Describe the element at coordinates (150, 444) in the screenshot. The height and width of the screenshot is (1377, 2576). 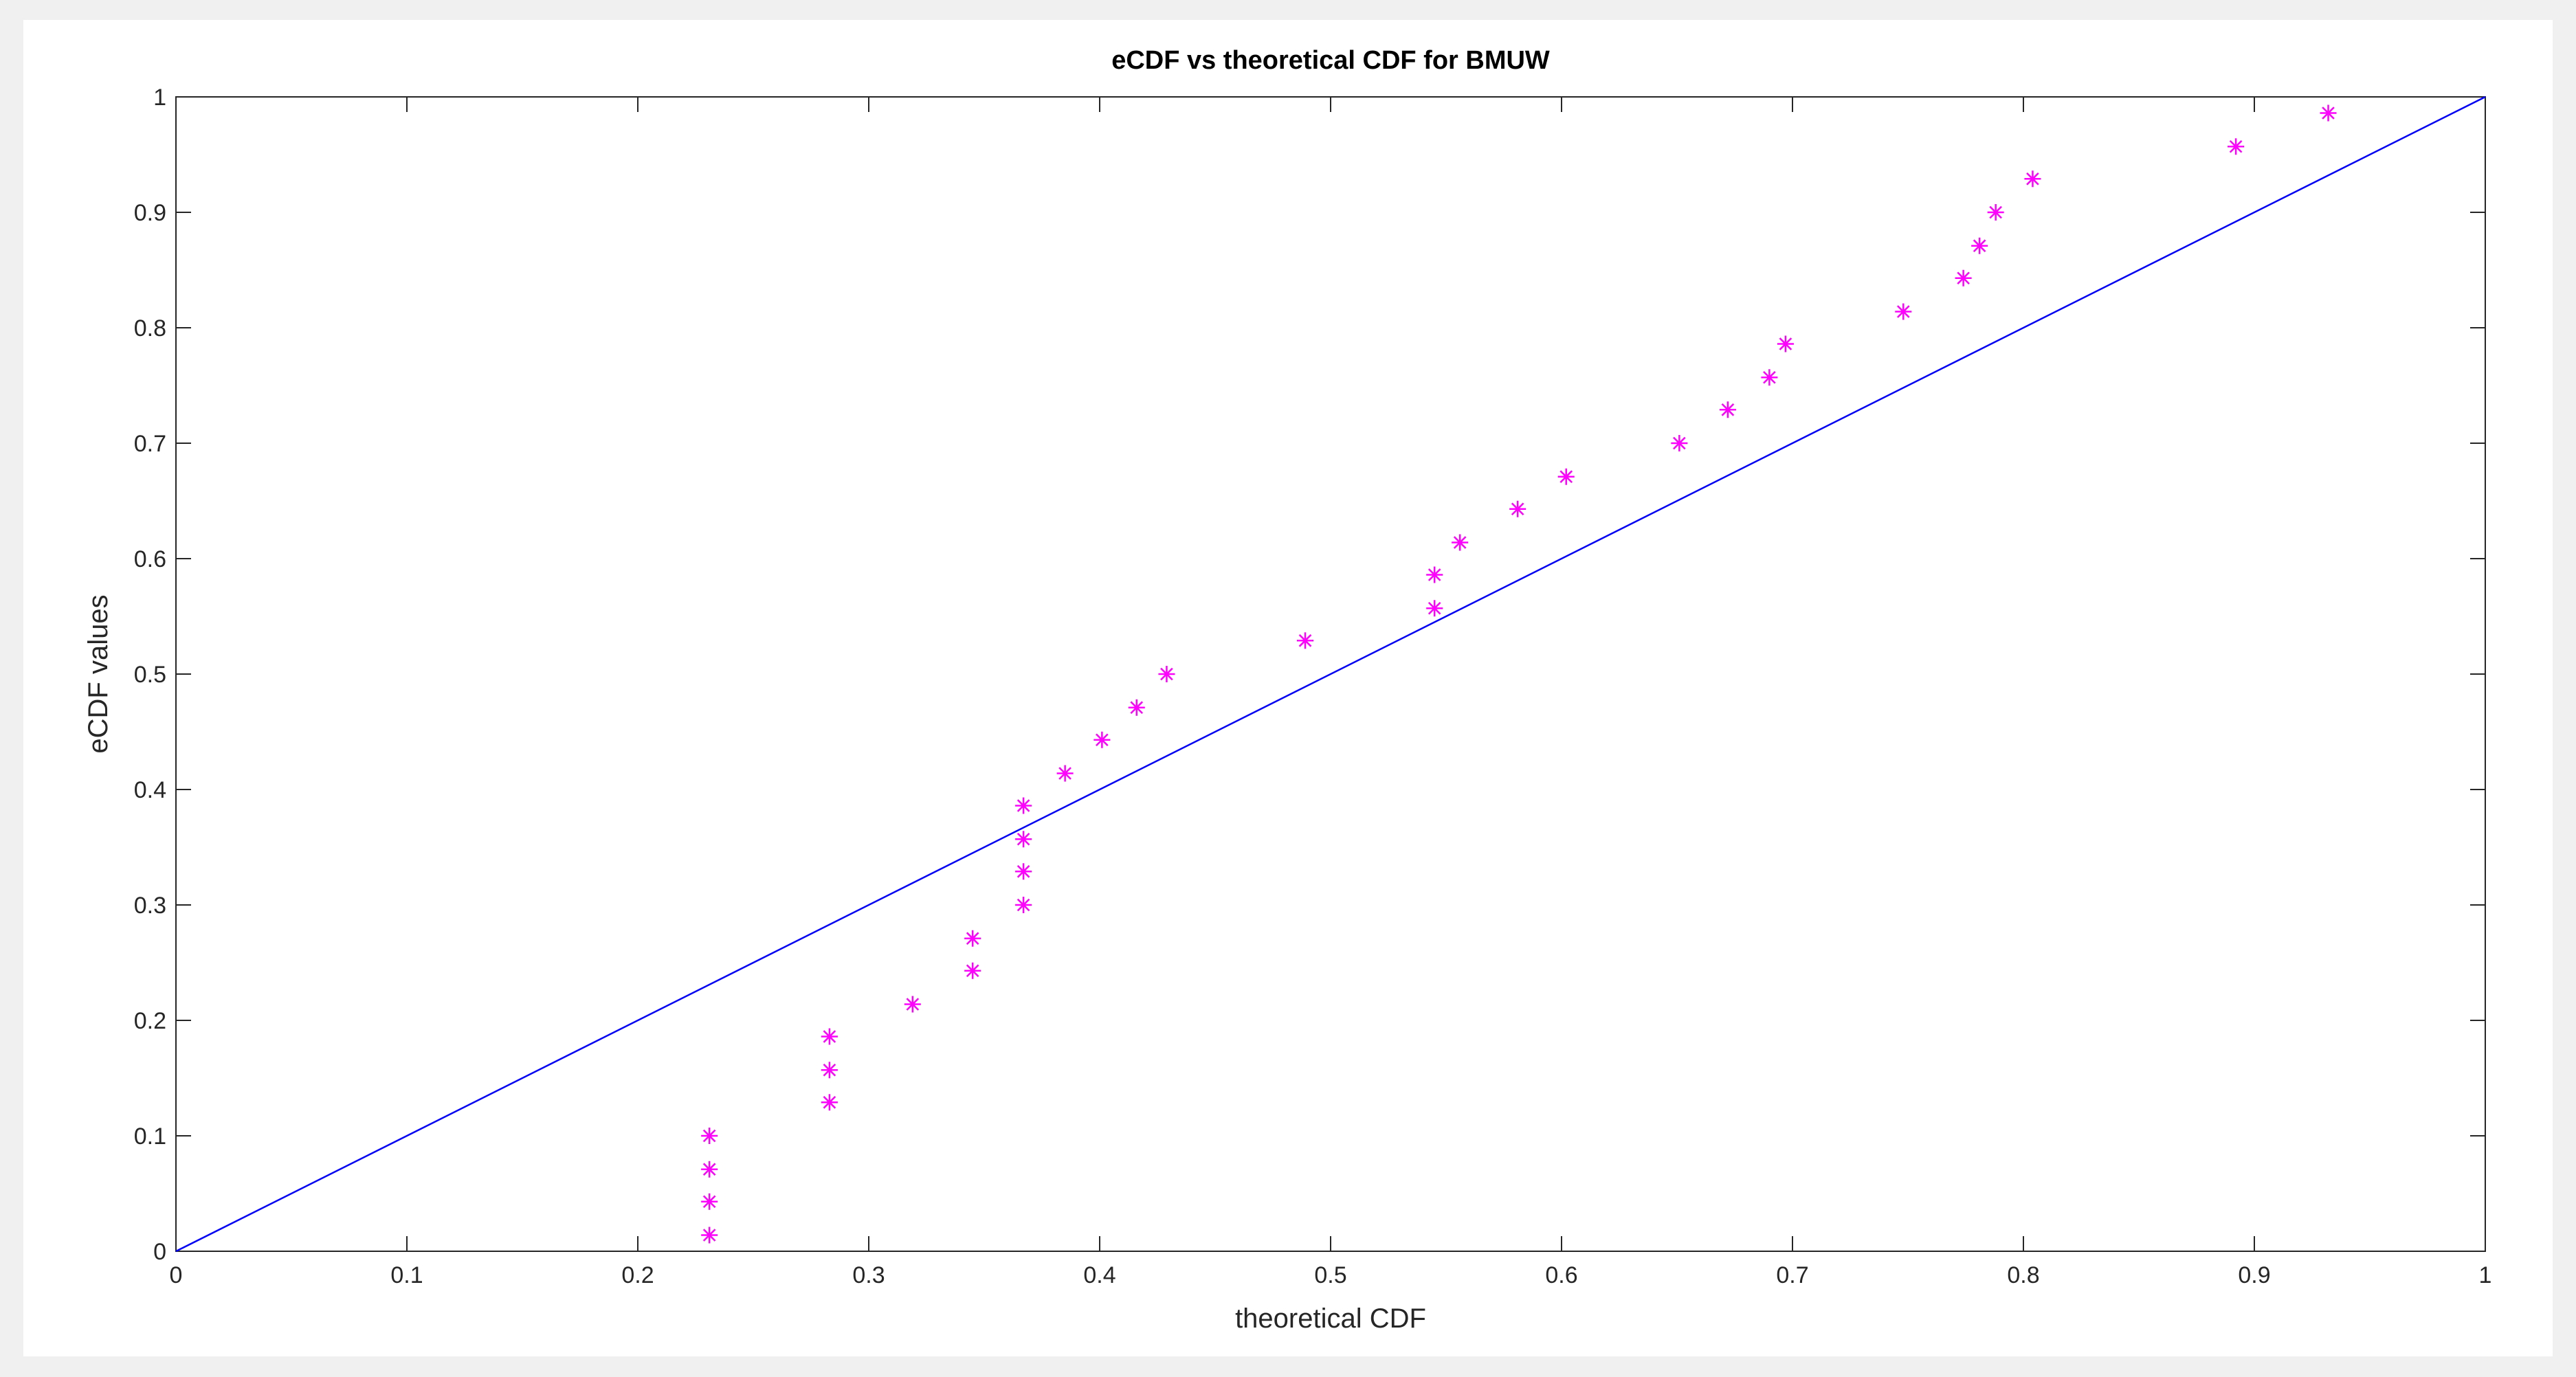
I see `y-tick-label: 0.7` at that location.